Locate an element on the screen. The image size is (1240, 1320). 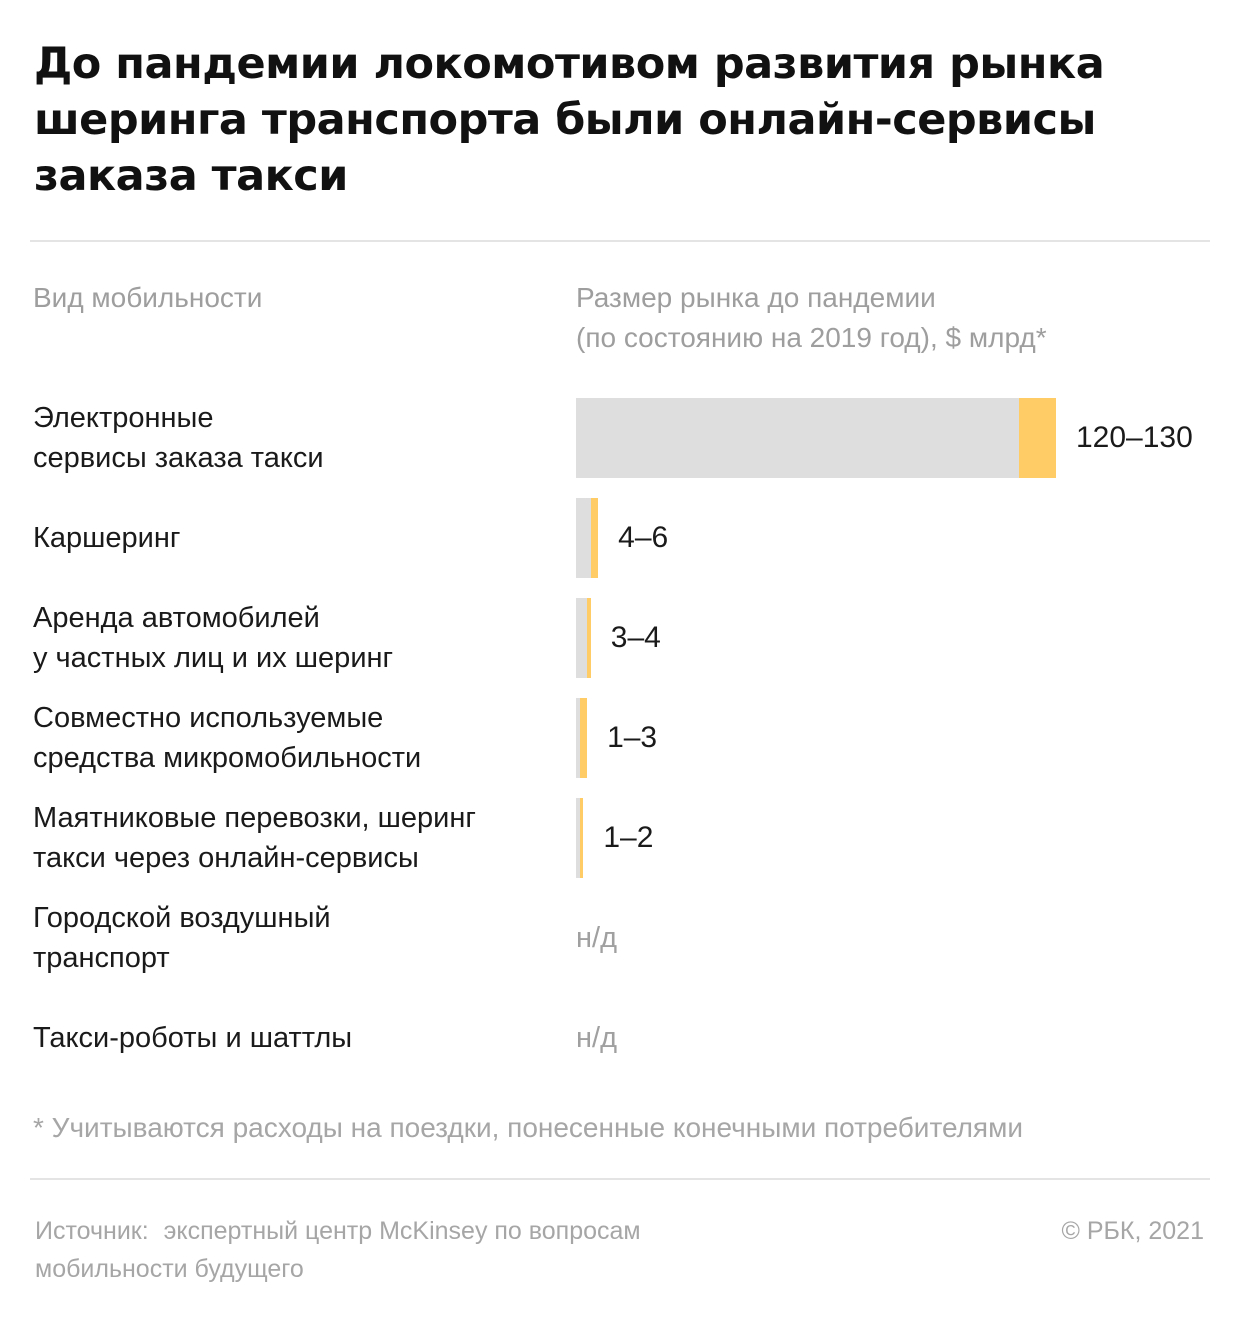
bar-row: Каршеринг 4–6 is located at coordinates (620, 538).